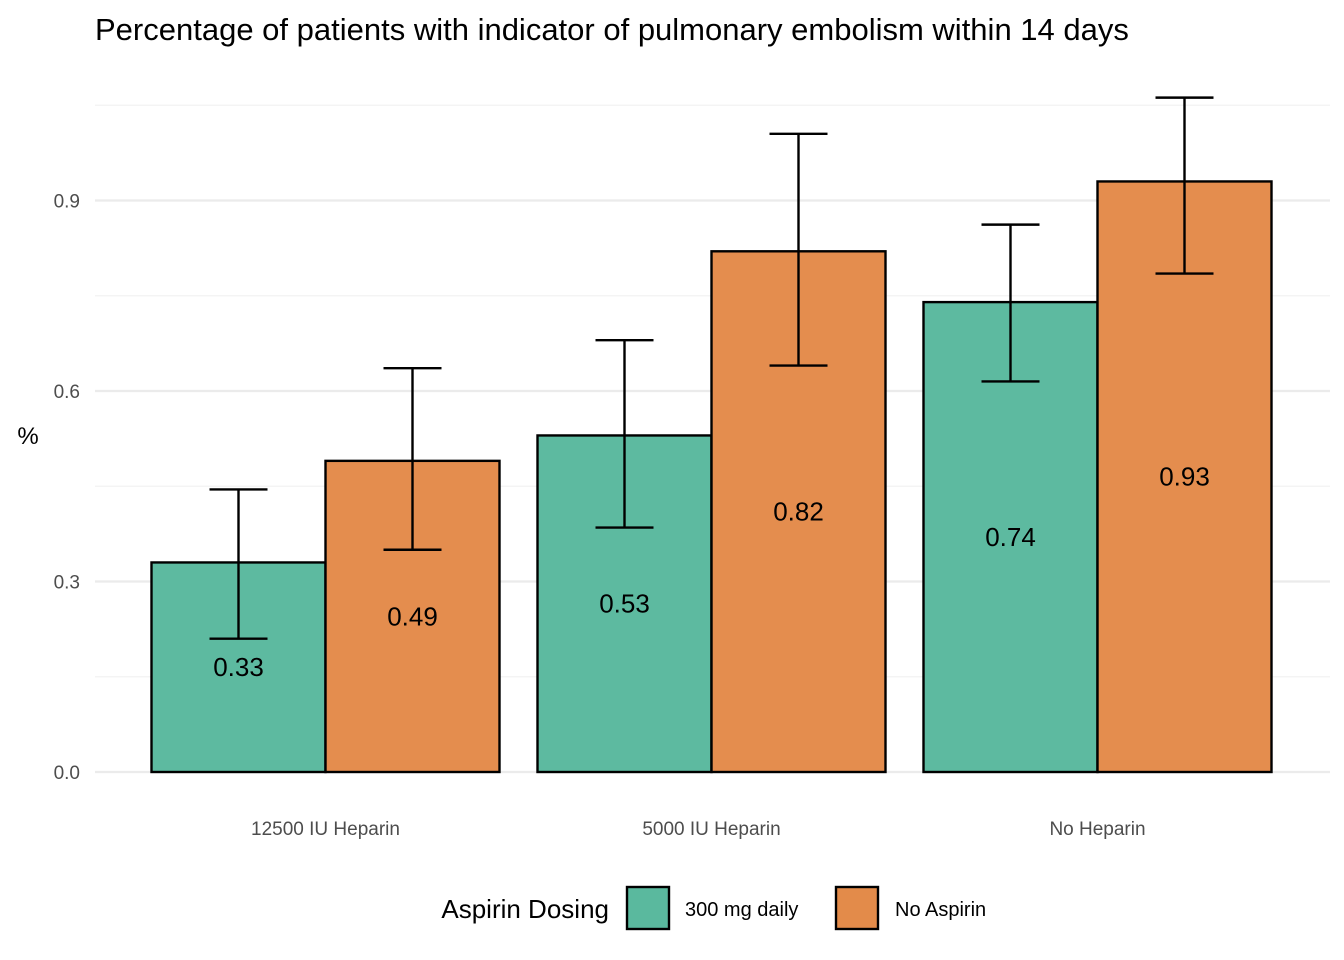  What do you see at coordinates (525, 909) in the screenshot?
I see `legend-title: Aspirin Dosing` at bounding box center [525, 909].